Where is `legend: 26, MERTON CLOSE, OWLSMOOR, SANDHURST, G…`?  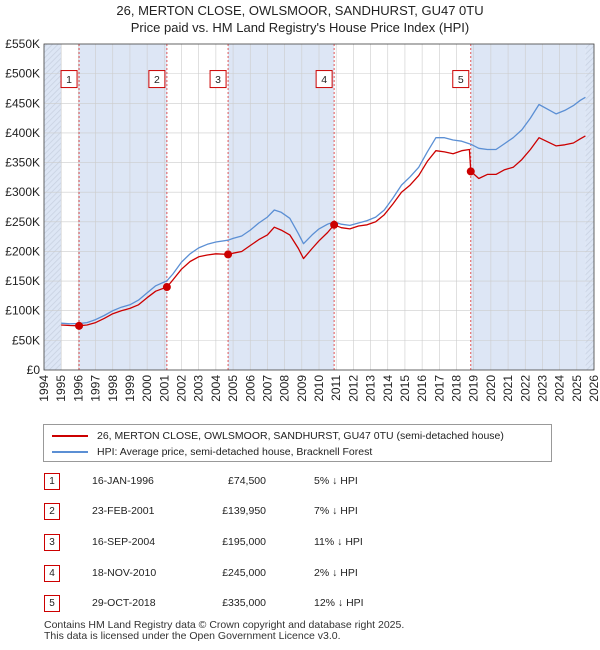
legend: 26, MERTON CLOSE, OWLSMOOR, SANDHURST, G… is located at coordinates (297, 443).